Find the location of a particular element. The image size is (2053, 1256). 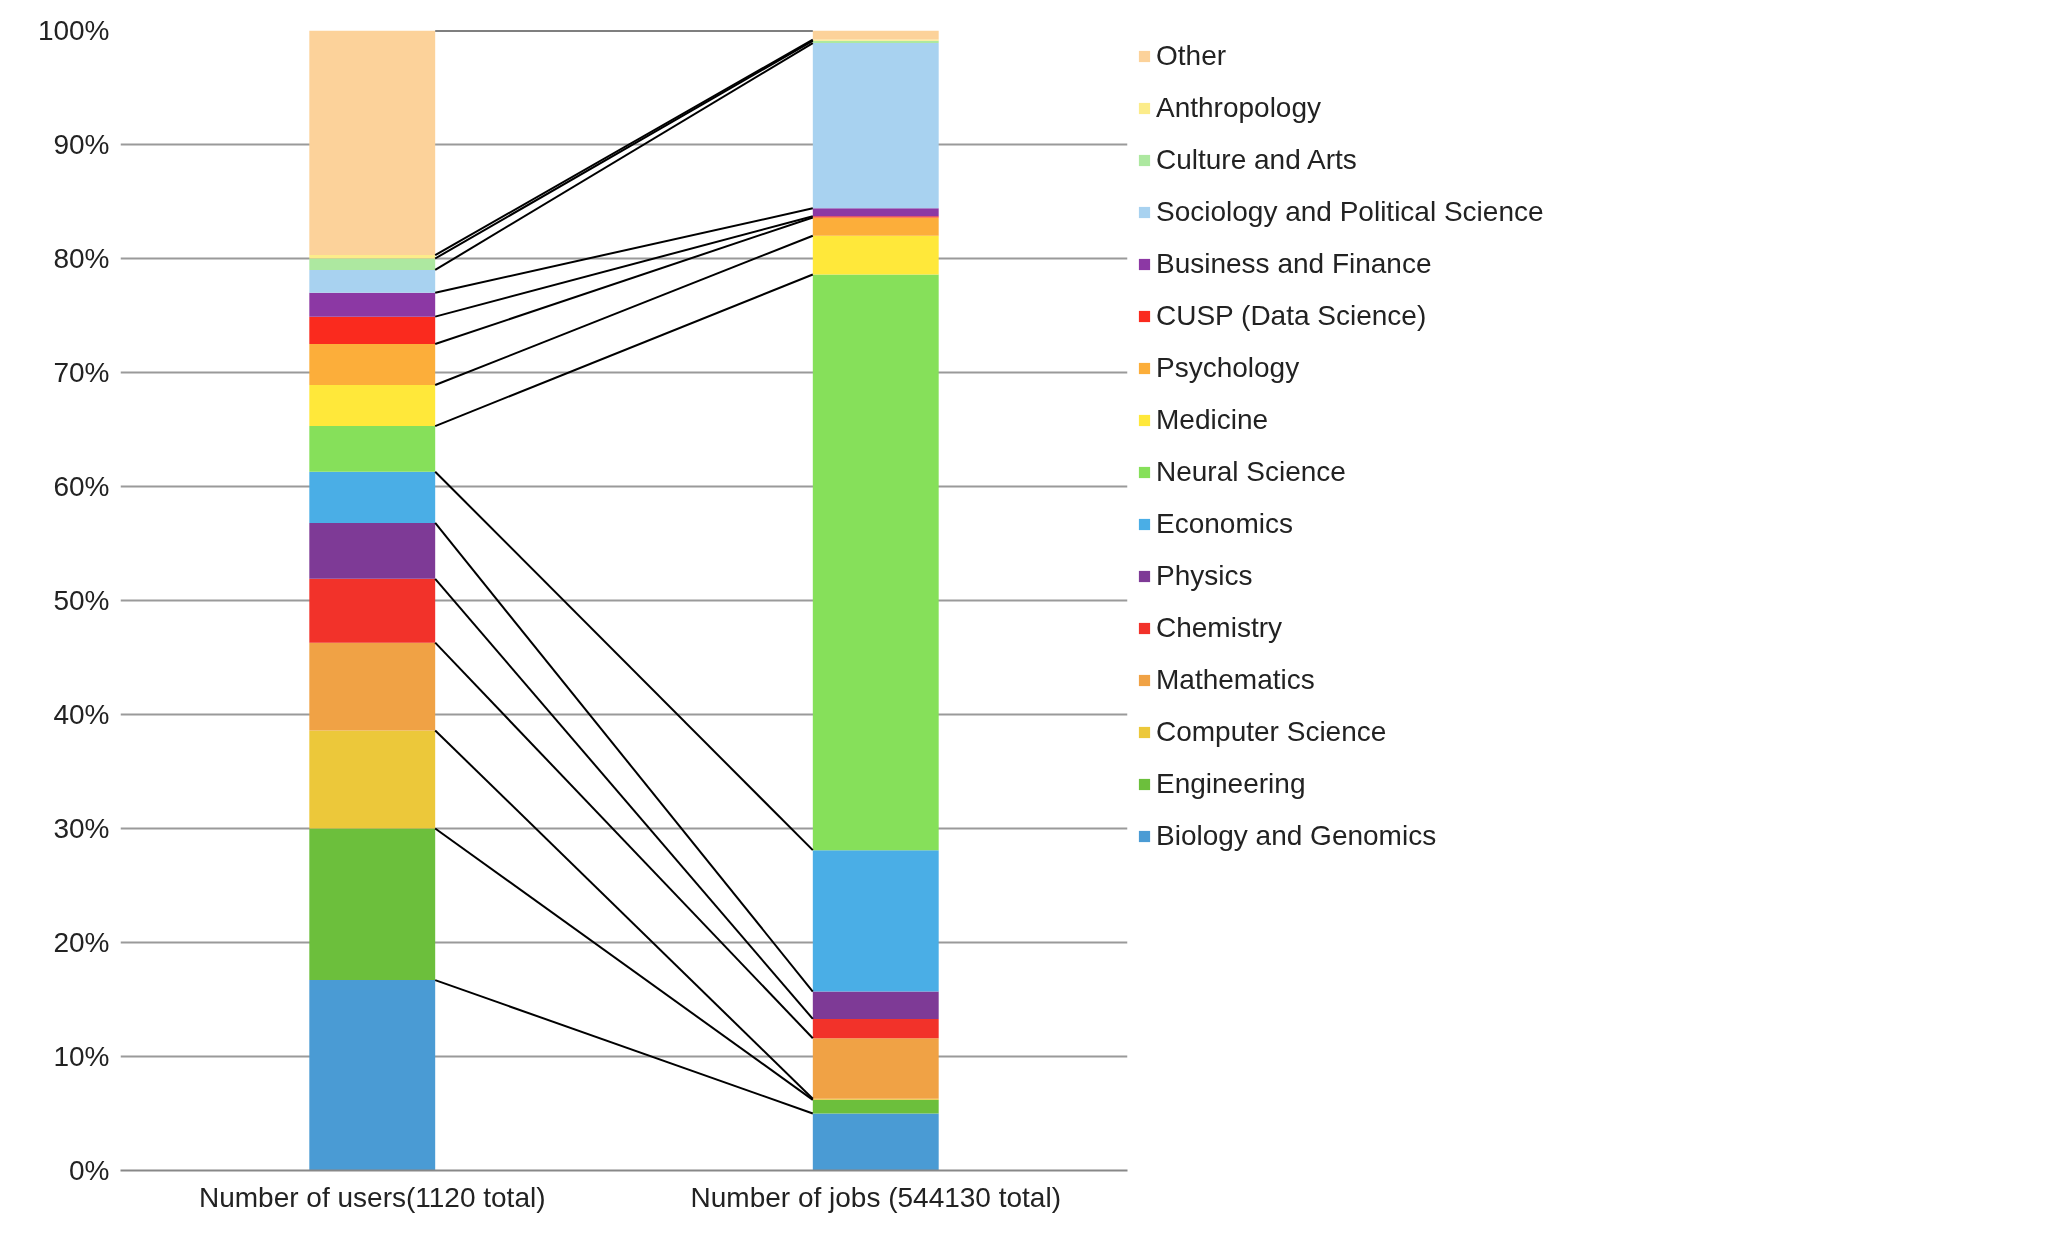

legend-label: Culture and Arts is located at coordinates (1256, 160).